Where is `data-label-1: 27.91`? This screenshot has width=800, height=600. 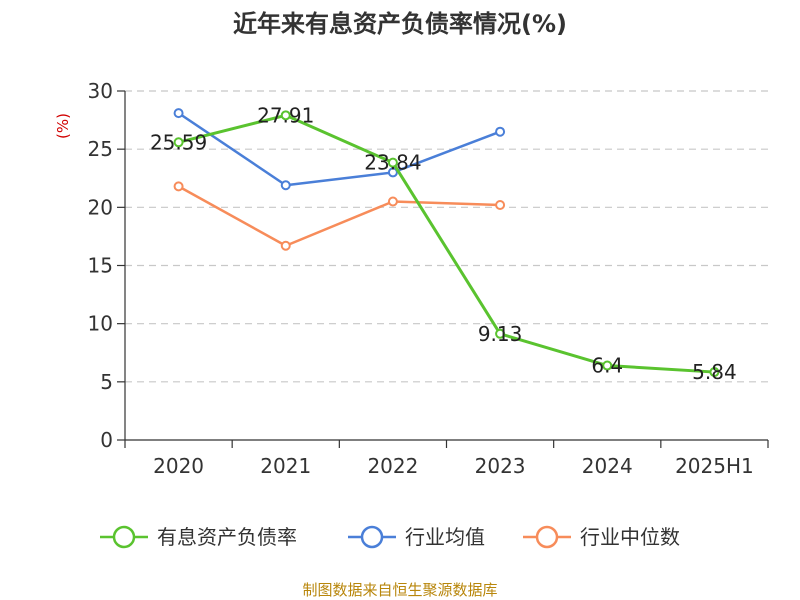 data-label-1: 27.91 is located at coordinates (285, 115).